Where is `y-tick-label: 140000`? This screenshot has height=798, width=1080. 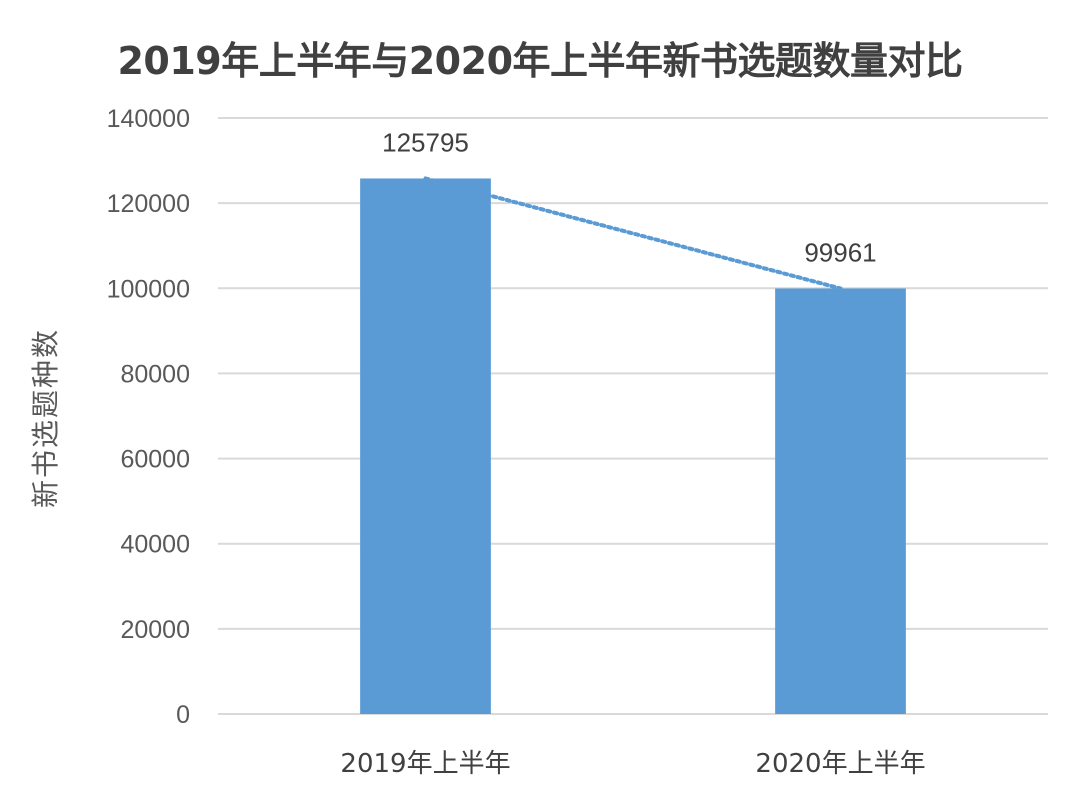 y-tick-label: 140000 is located at coordinates (148, 119).